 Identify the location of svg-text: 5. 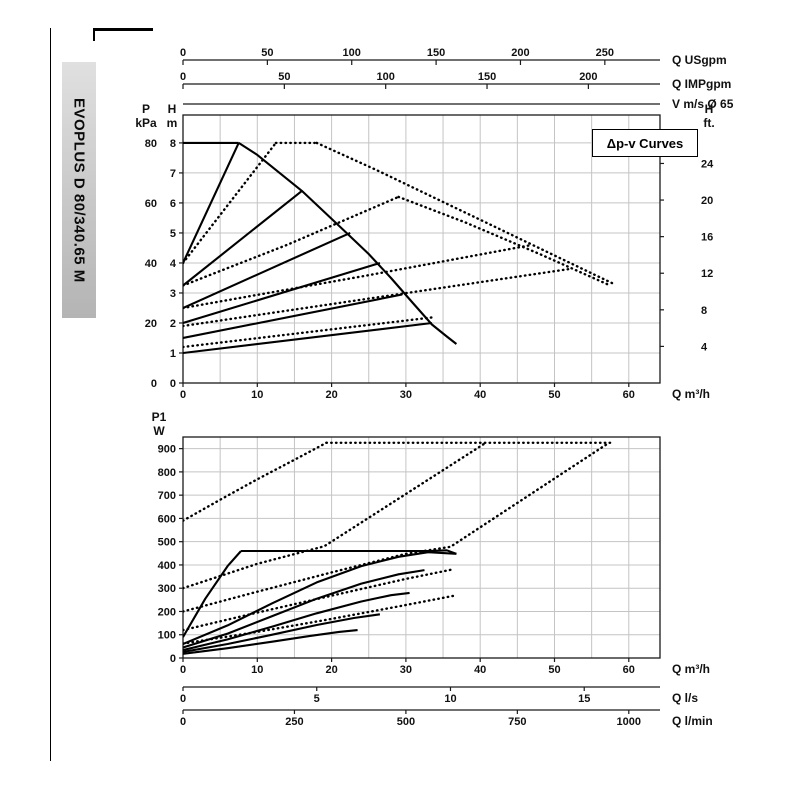
(173, 234).